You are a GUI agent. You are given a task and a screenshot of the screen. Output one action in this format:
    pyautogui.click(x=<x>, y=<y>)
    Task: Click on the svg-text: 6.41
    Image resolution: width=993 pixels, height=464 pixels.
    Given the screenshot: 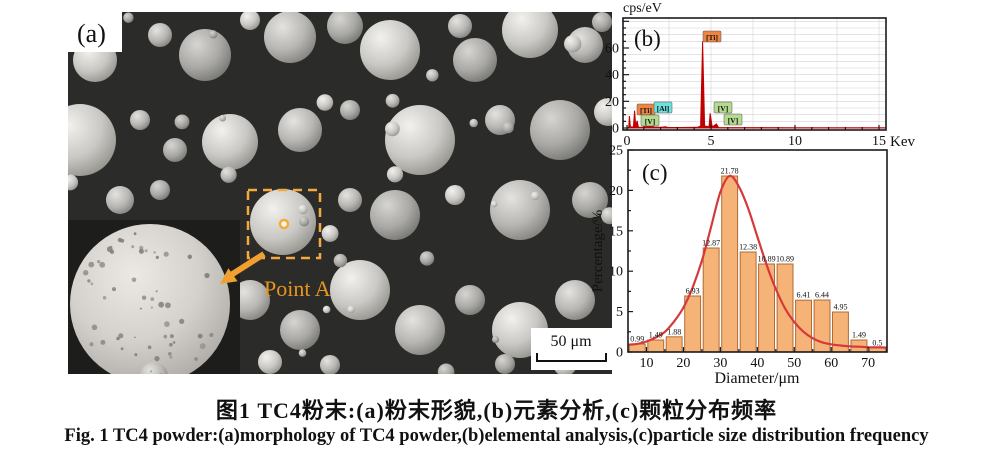 What is the action you would take?
    pyautogui.click(x=804, y=295)
    